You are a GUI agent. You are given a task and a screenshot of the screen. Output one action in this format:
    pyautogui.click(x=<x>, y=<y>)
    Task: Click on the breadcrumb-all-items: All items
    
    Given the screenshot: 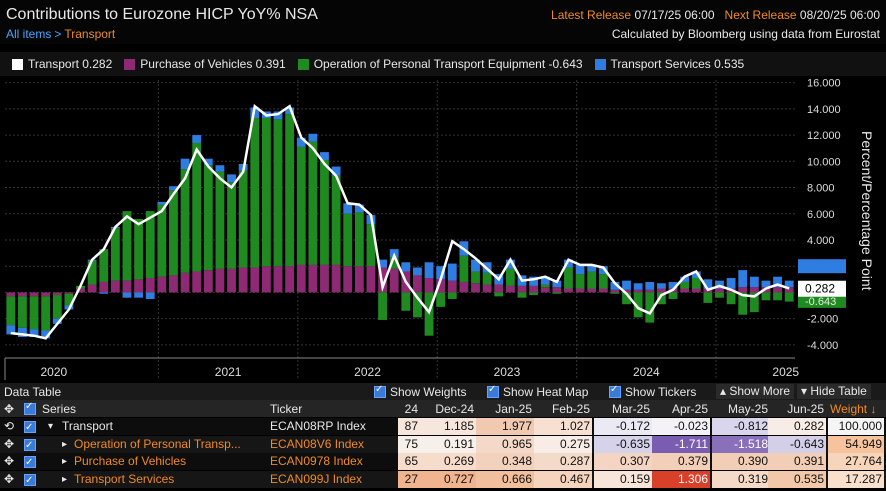 What is the action you would take?
    pyautogui.click(x=29, y=34)
    